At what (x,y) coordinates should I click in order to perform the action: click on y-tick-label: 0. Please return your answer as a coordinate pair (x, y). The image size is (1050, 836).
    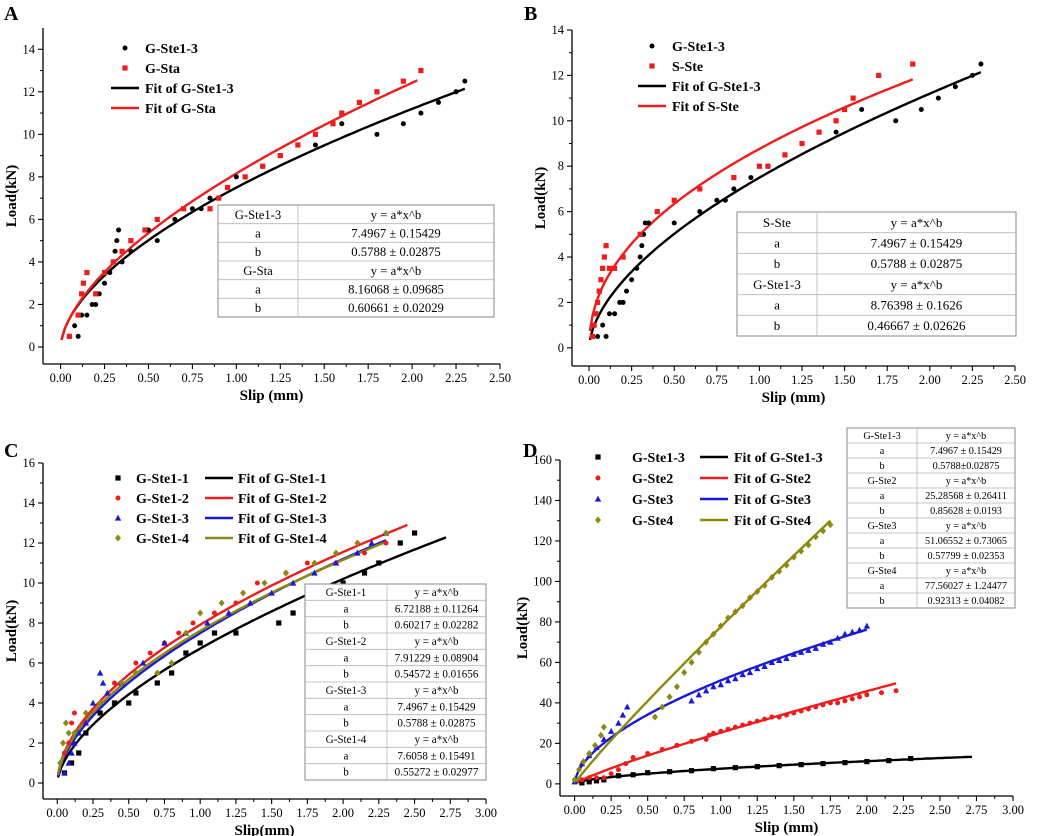
    Looking at the image, I should click on (32, 783).